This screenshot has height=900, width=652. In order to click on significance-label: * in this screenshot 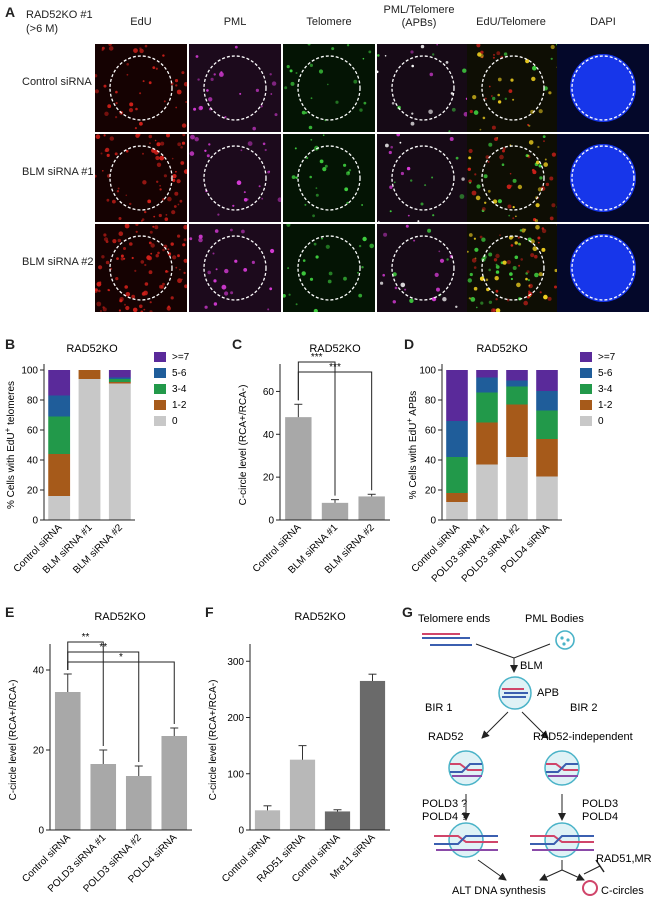, I will do `click(121, 657)`.